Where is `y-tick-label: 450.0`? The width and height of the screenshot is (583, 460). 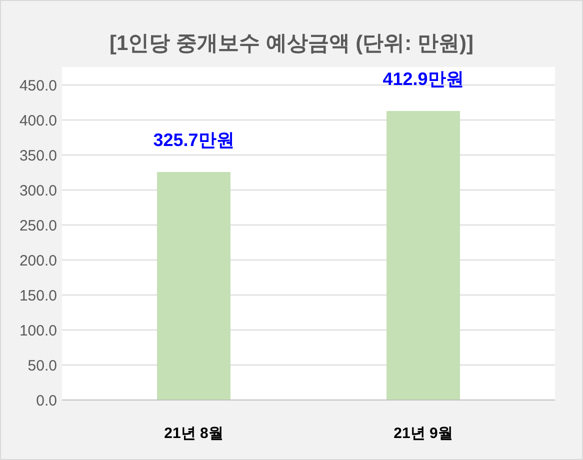
y-tick-label: 450.0 is located at coordinates (38, 85).